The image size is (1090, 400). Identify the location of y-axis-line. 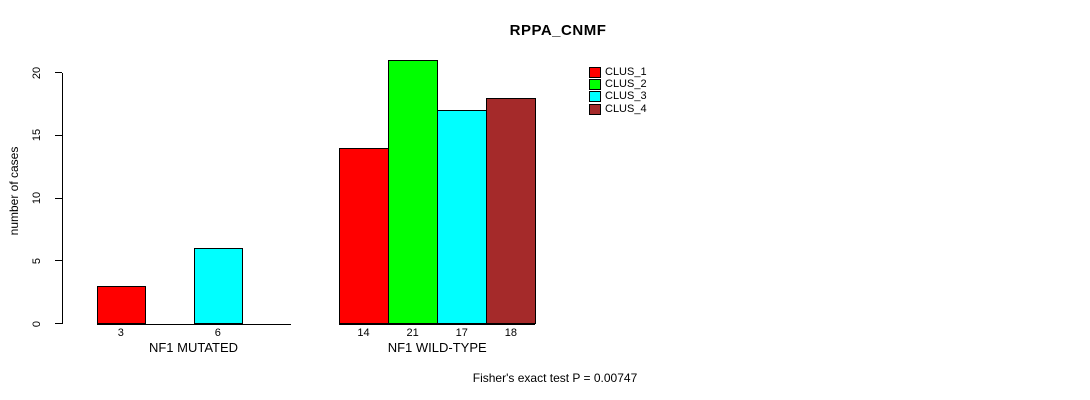
(62, 198).